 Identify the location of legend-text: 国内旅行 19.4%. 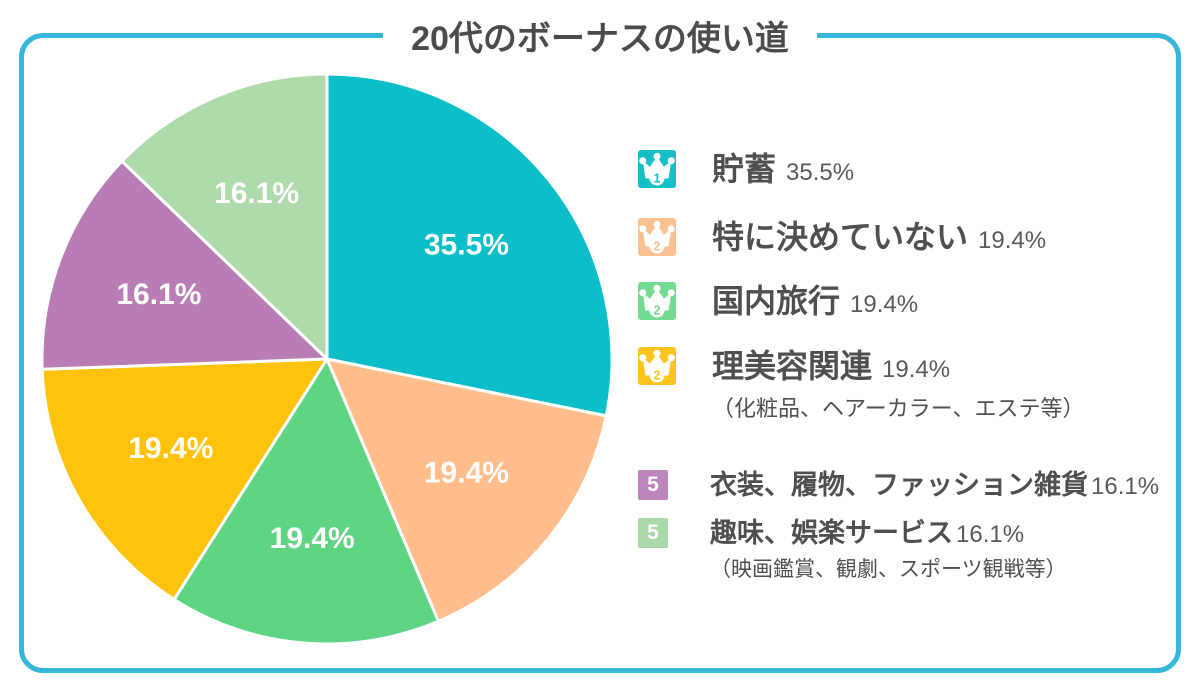
(815, 304).